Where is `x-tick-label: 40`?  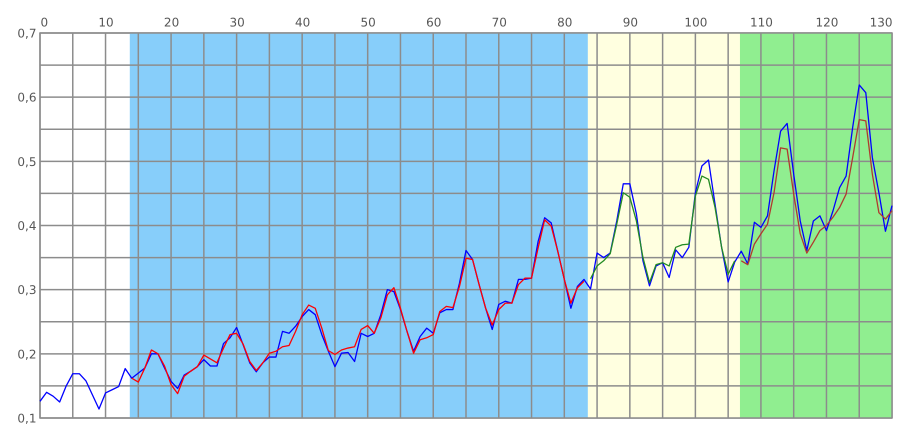
x-tick-label: 40 is located at coordinates (302, 23).